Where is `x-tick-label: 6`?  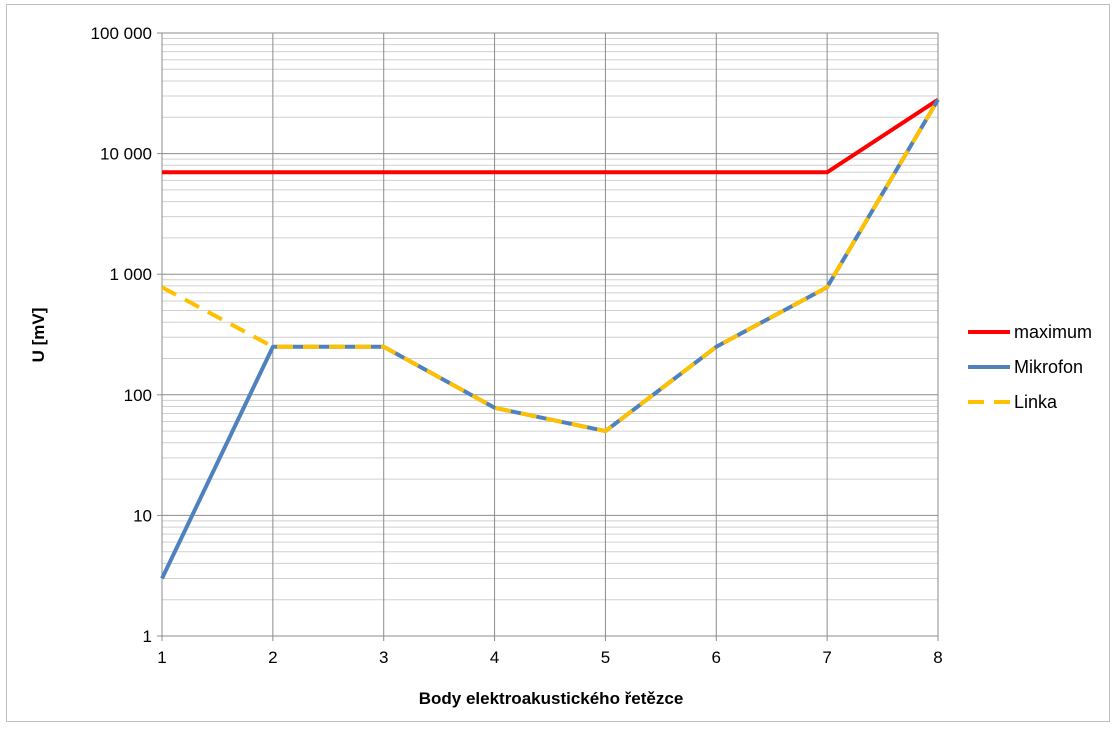 x-tick-label: 6 is located at coordinates (716, 657).